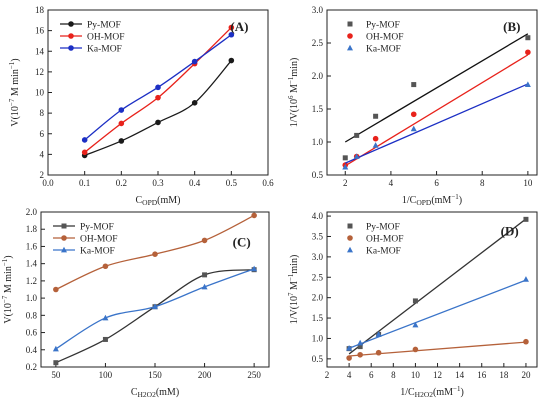  What do you see at coordinates (318, 318) in the screenshot?
I see `y-tick-label: 1.5` at bounding box center [318, 318].